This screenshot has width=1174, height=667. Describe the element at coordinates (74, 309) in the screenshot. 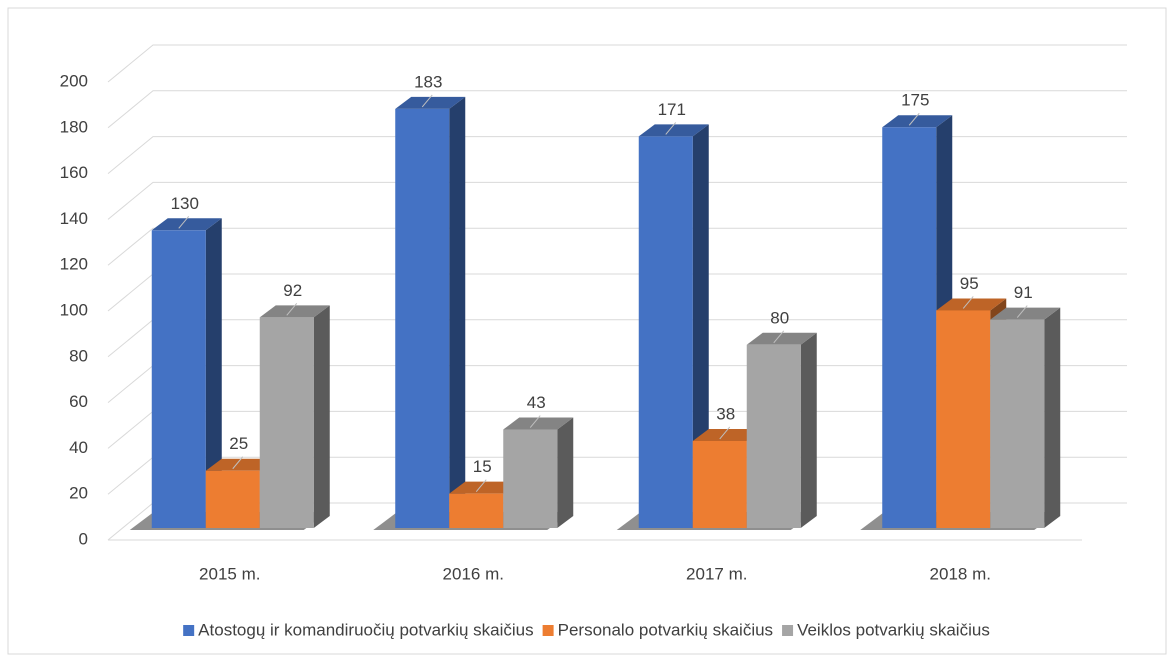

I see `y-tick-label: 100` at that location.